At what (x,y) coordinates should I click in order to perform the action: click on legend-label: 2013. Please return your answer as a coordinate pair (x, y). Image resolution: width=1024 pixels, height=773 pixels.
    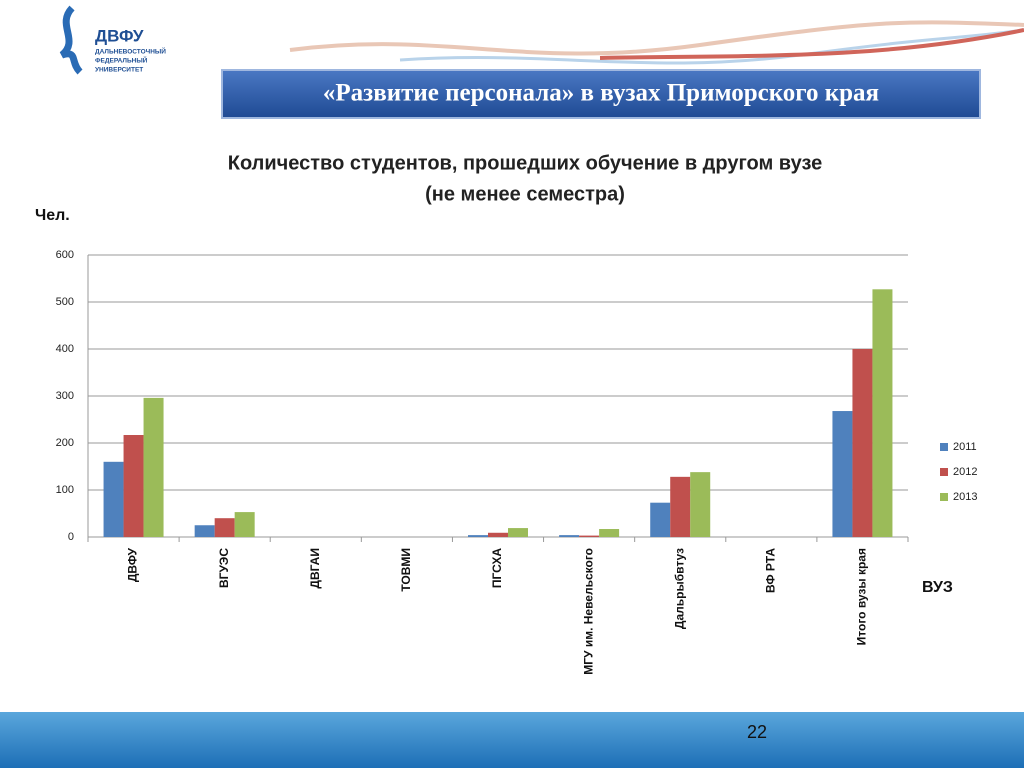
    Looking at the image, I should click on (965, 497).